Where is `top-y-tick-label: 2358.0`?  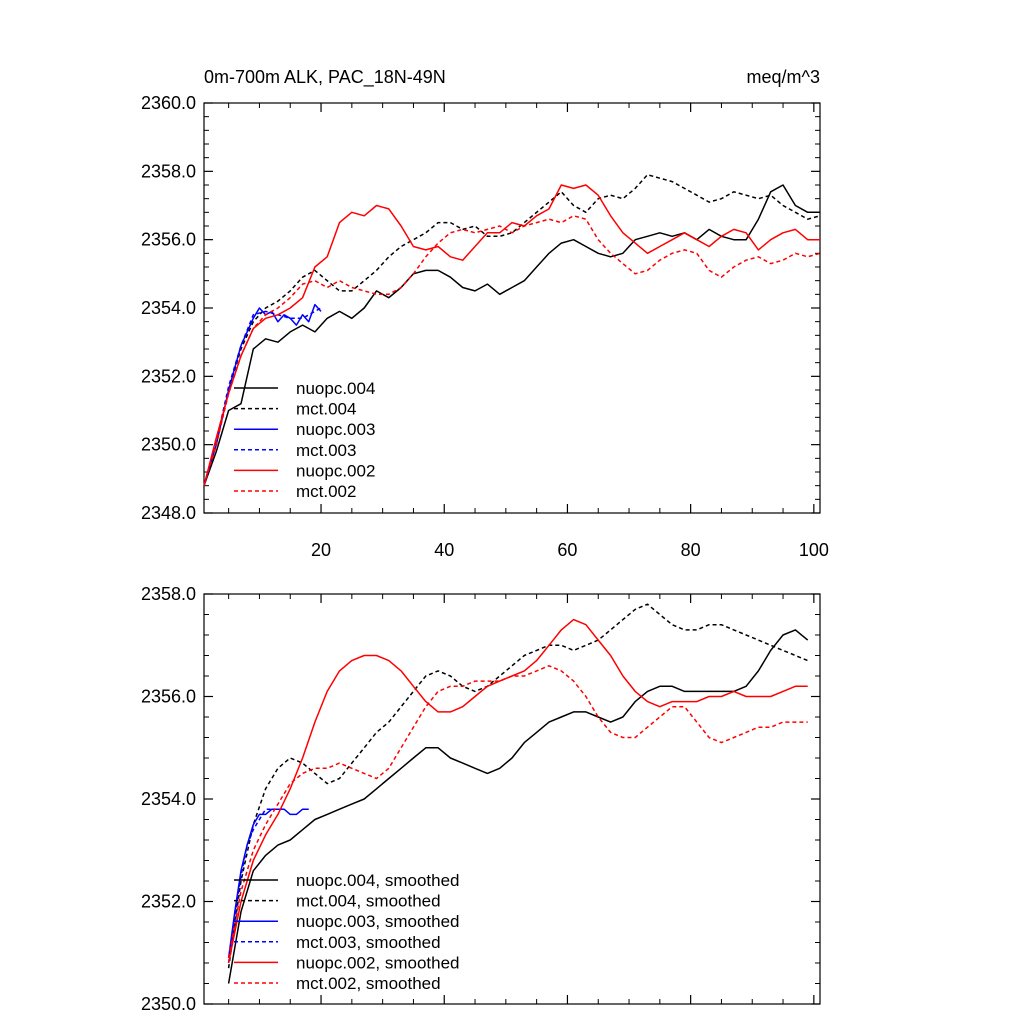 top-y-tick-label: 2358.0 is located at coordinates (168, 171).